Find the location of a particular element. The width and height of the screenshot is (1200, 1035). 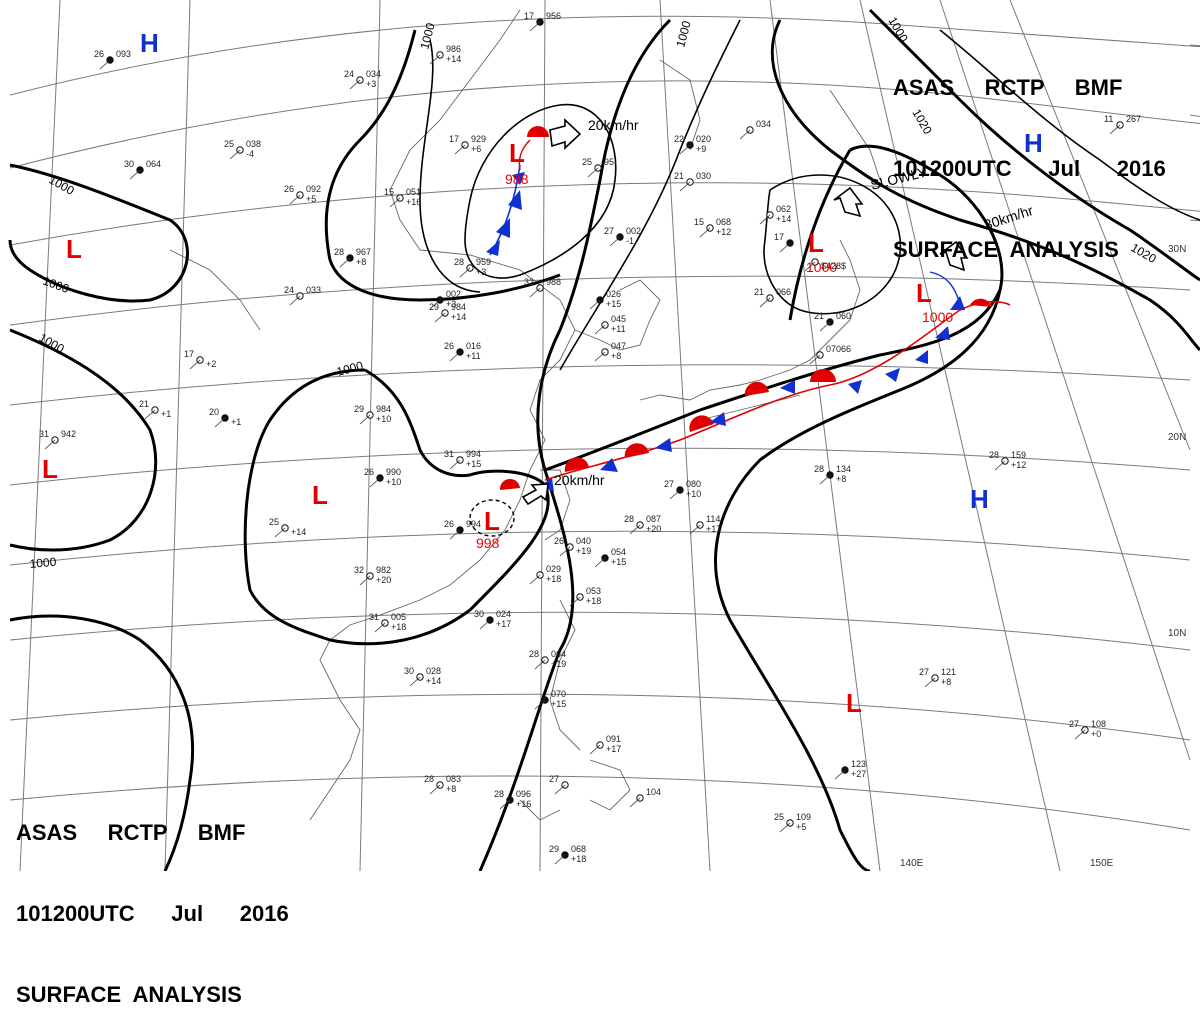

station-pressure: 034 is located at coordinates (763, 124).